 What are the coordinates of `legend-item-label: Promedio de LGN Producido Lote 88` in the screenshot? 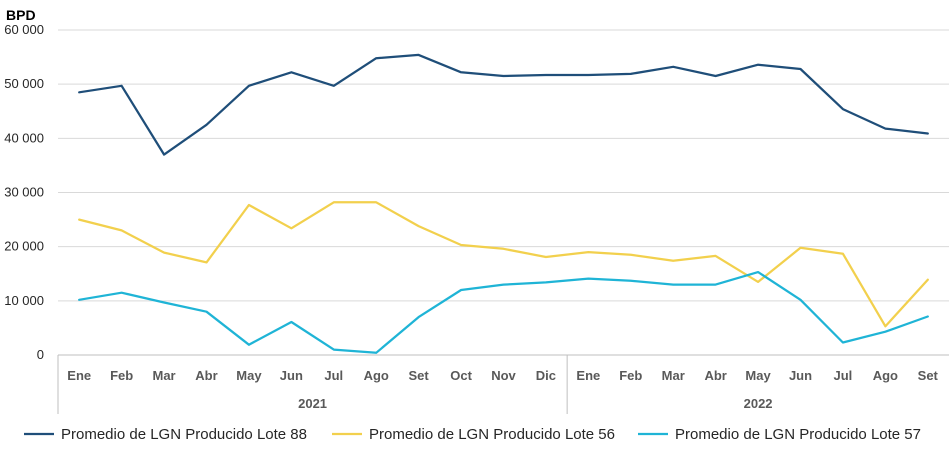 It's located at (184, 434).